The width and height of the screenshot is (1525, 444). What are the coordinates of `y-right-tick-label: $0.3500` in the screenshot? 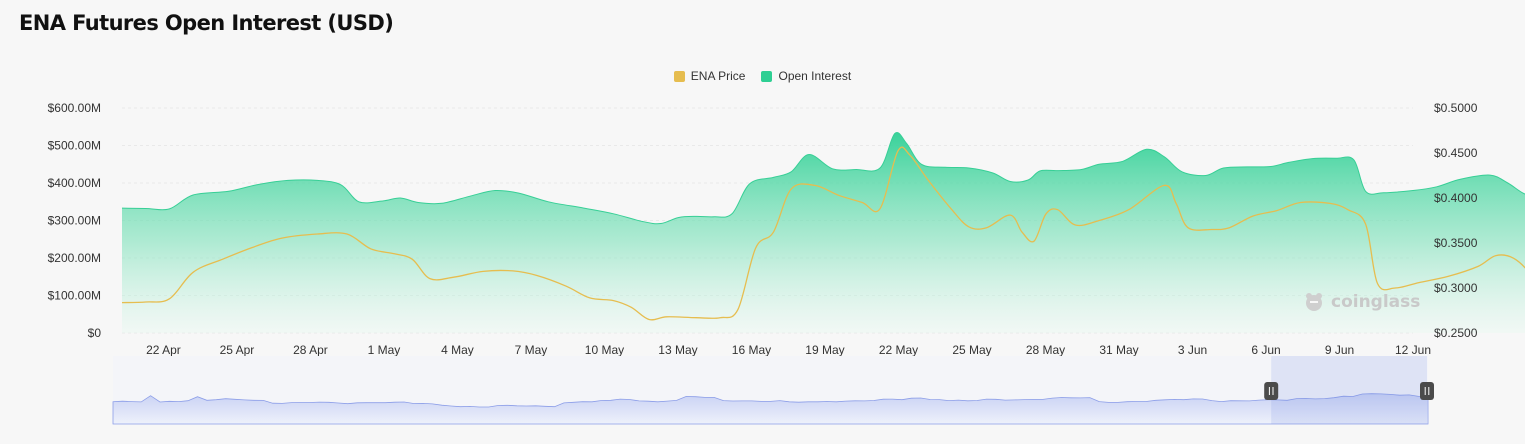 It's located at (1456, 243).